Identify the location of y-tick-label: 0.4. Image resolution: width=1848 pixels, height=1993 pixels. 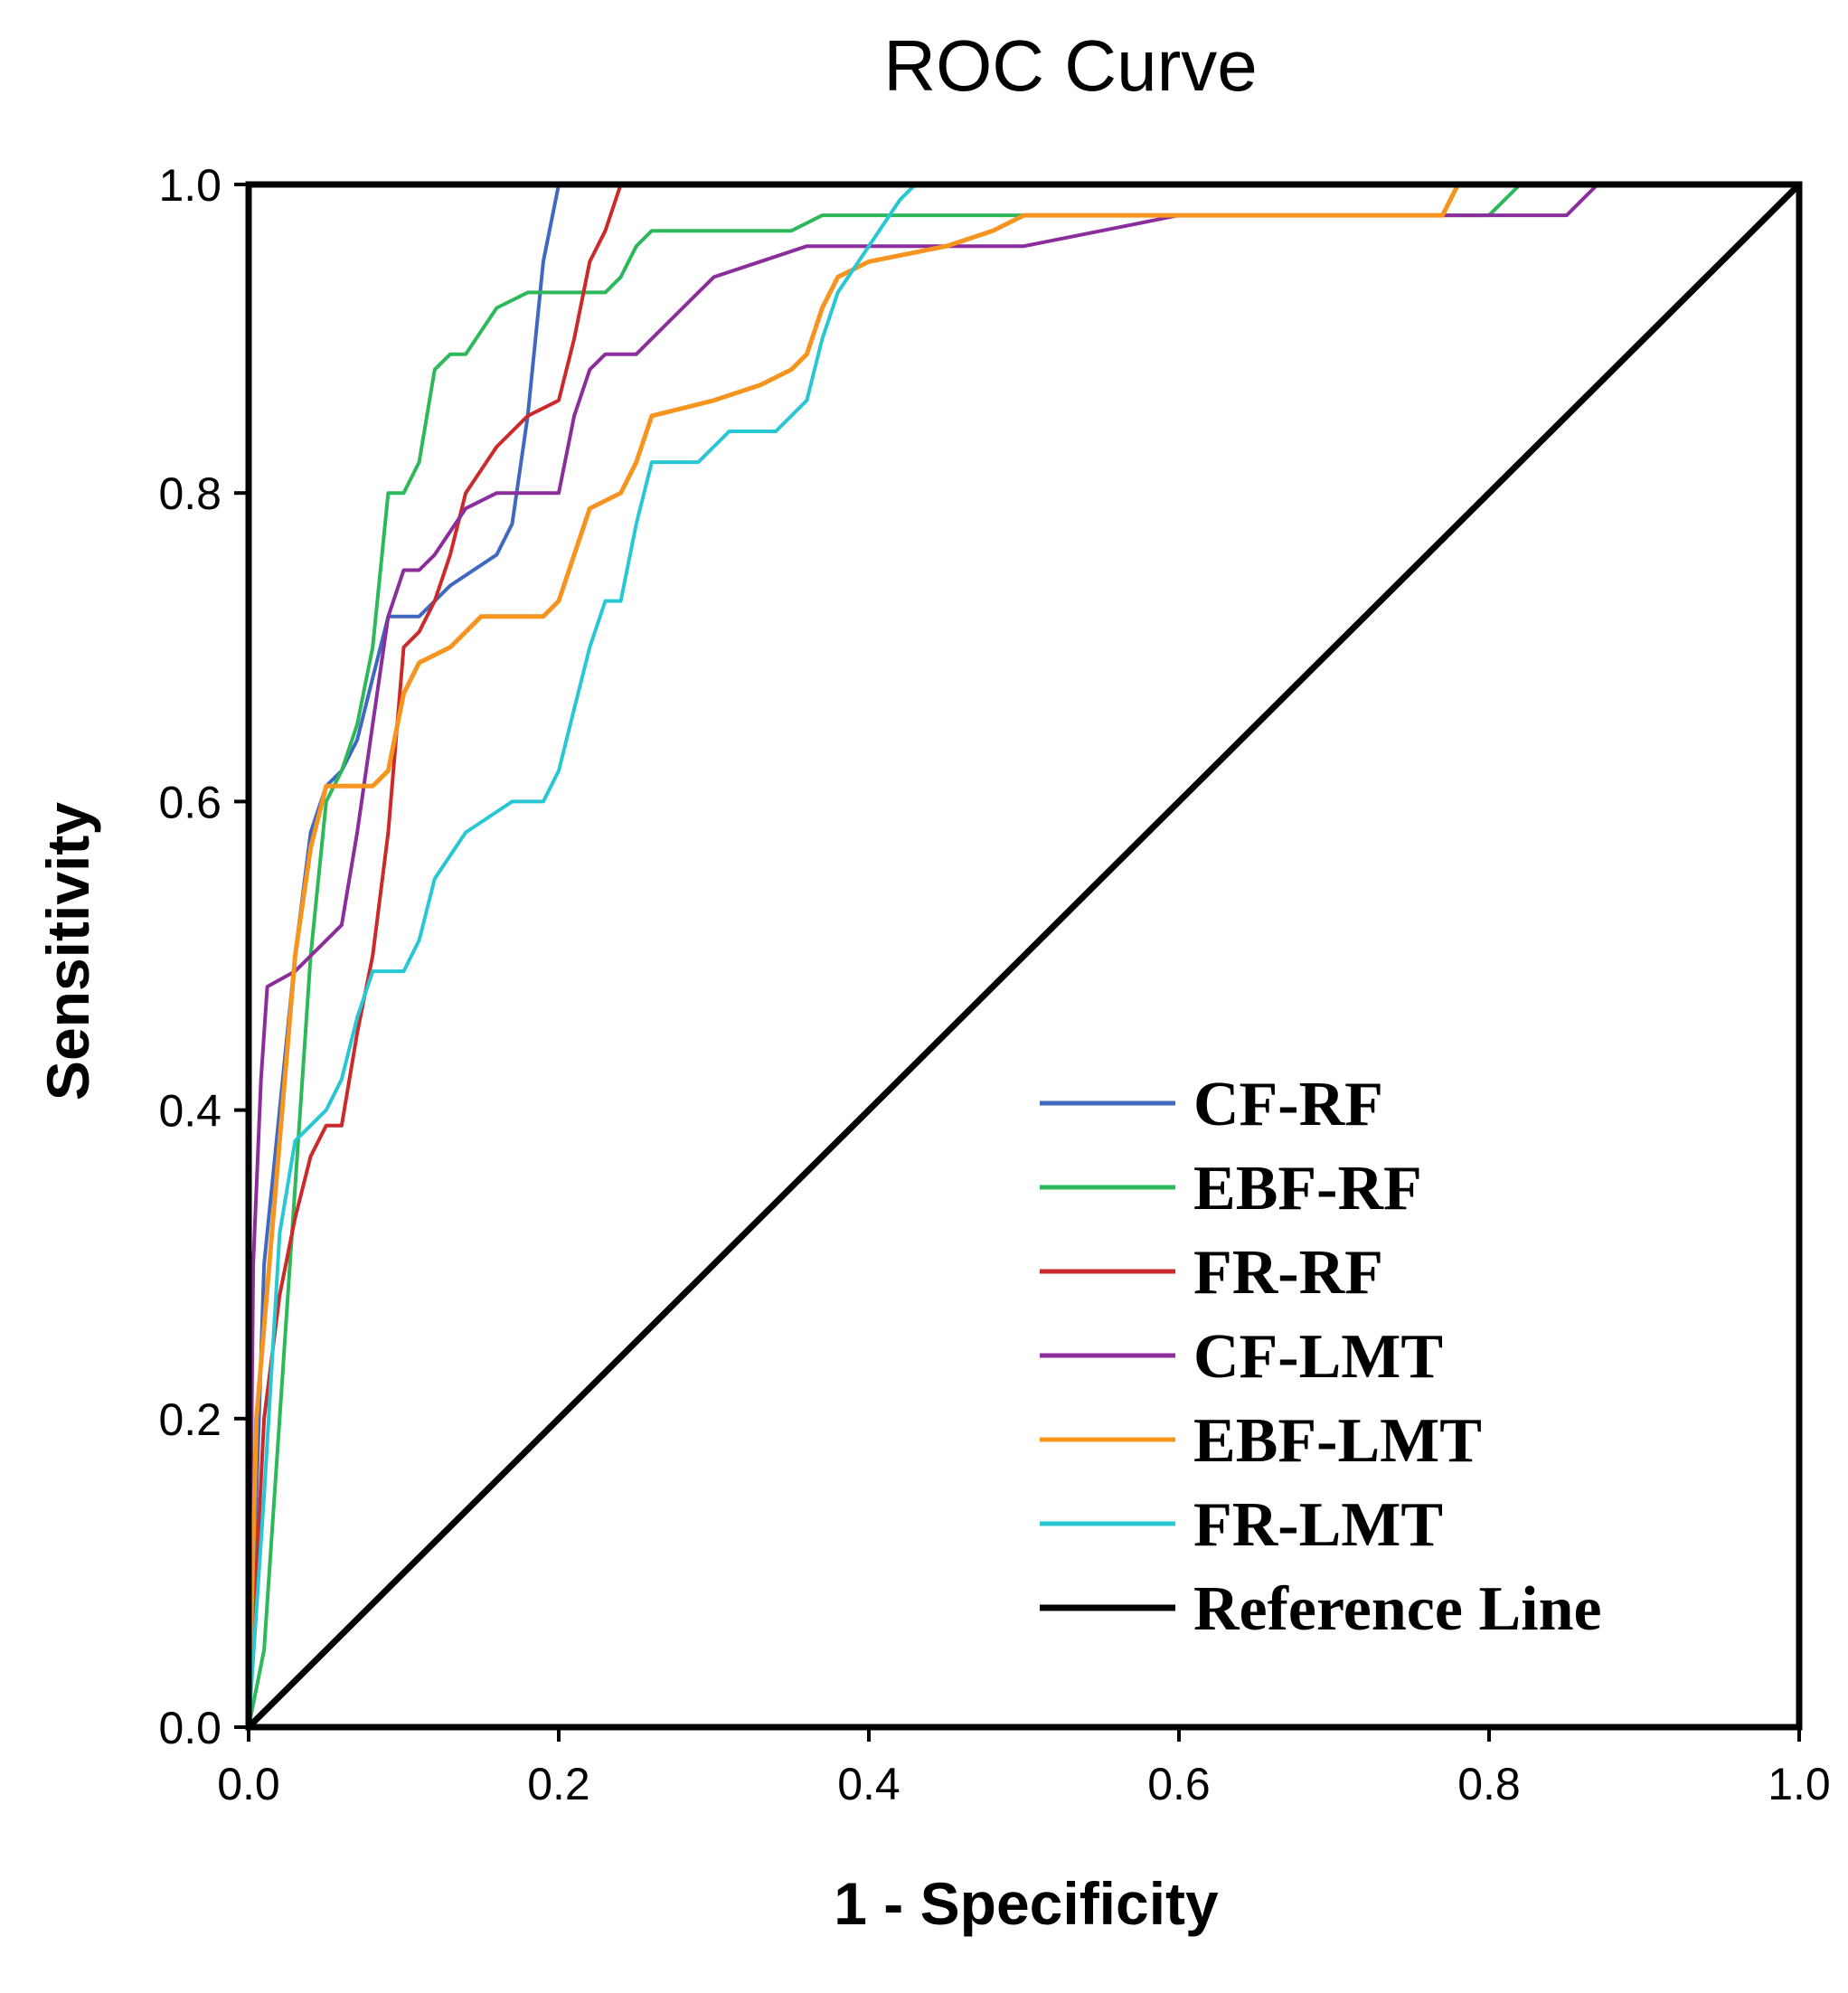
(190, 1111).